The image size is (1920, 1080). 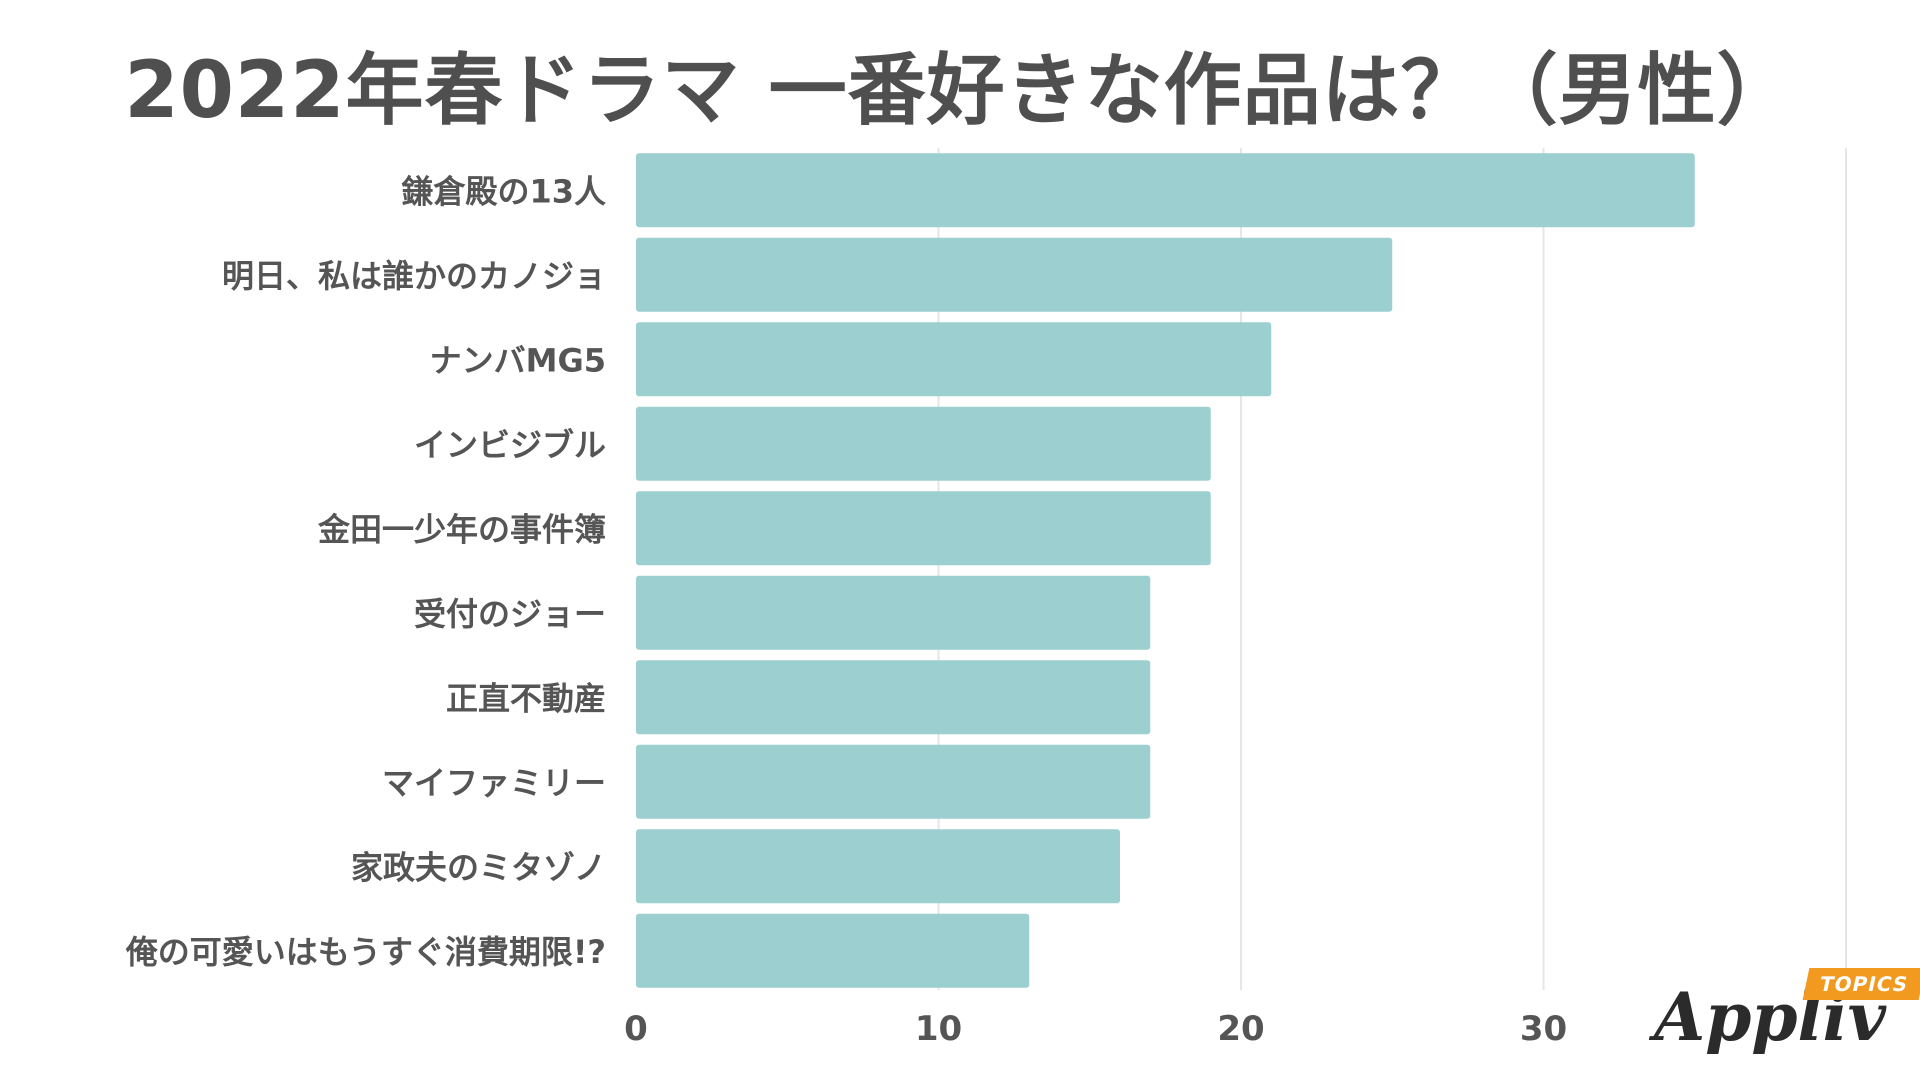 I want to click on category-label: ナンバMG5, so click(x=518, y=360).